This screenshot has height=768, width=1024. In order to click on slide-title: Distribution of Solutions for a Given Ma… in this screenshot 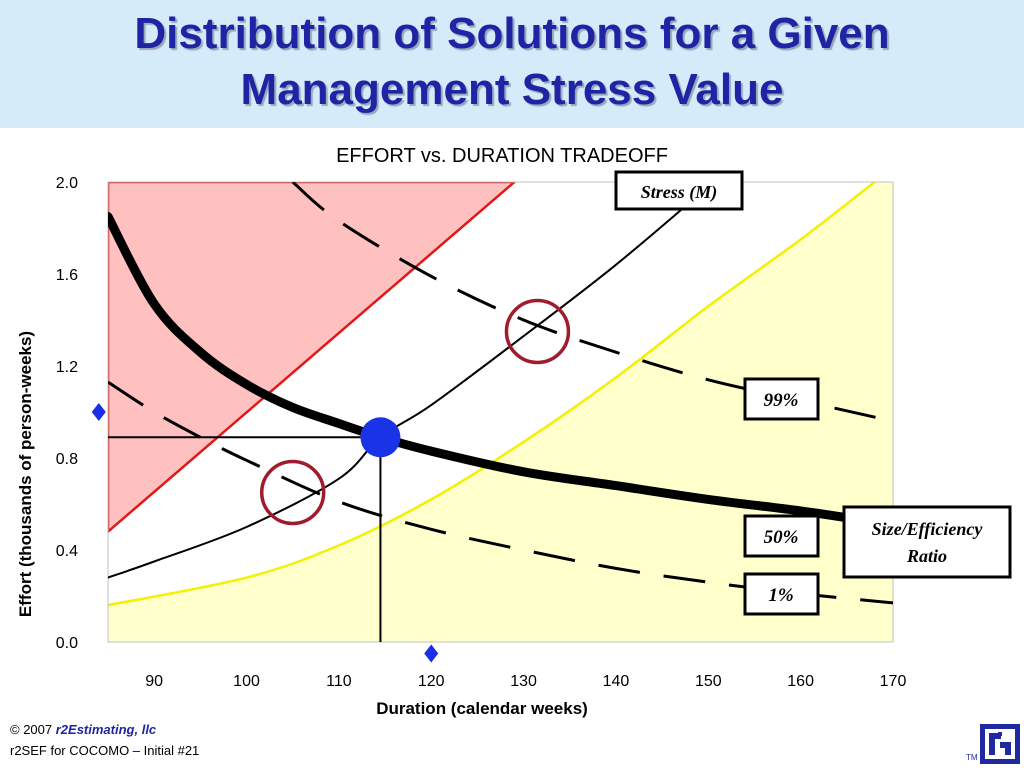, I will do `click(512, 62)`.